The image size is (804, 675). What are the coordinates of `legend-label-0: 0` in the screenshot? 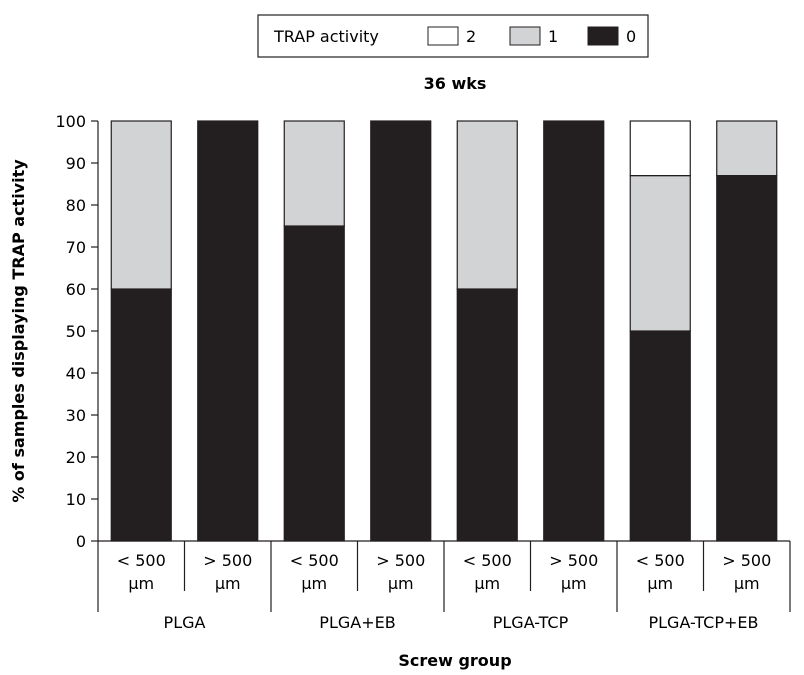 It's located at (631, 36).